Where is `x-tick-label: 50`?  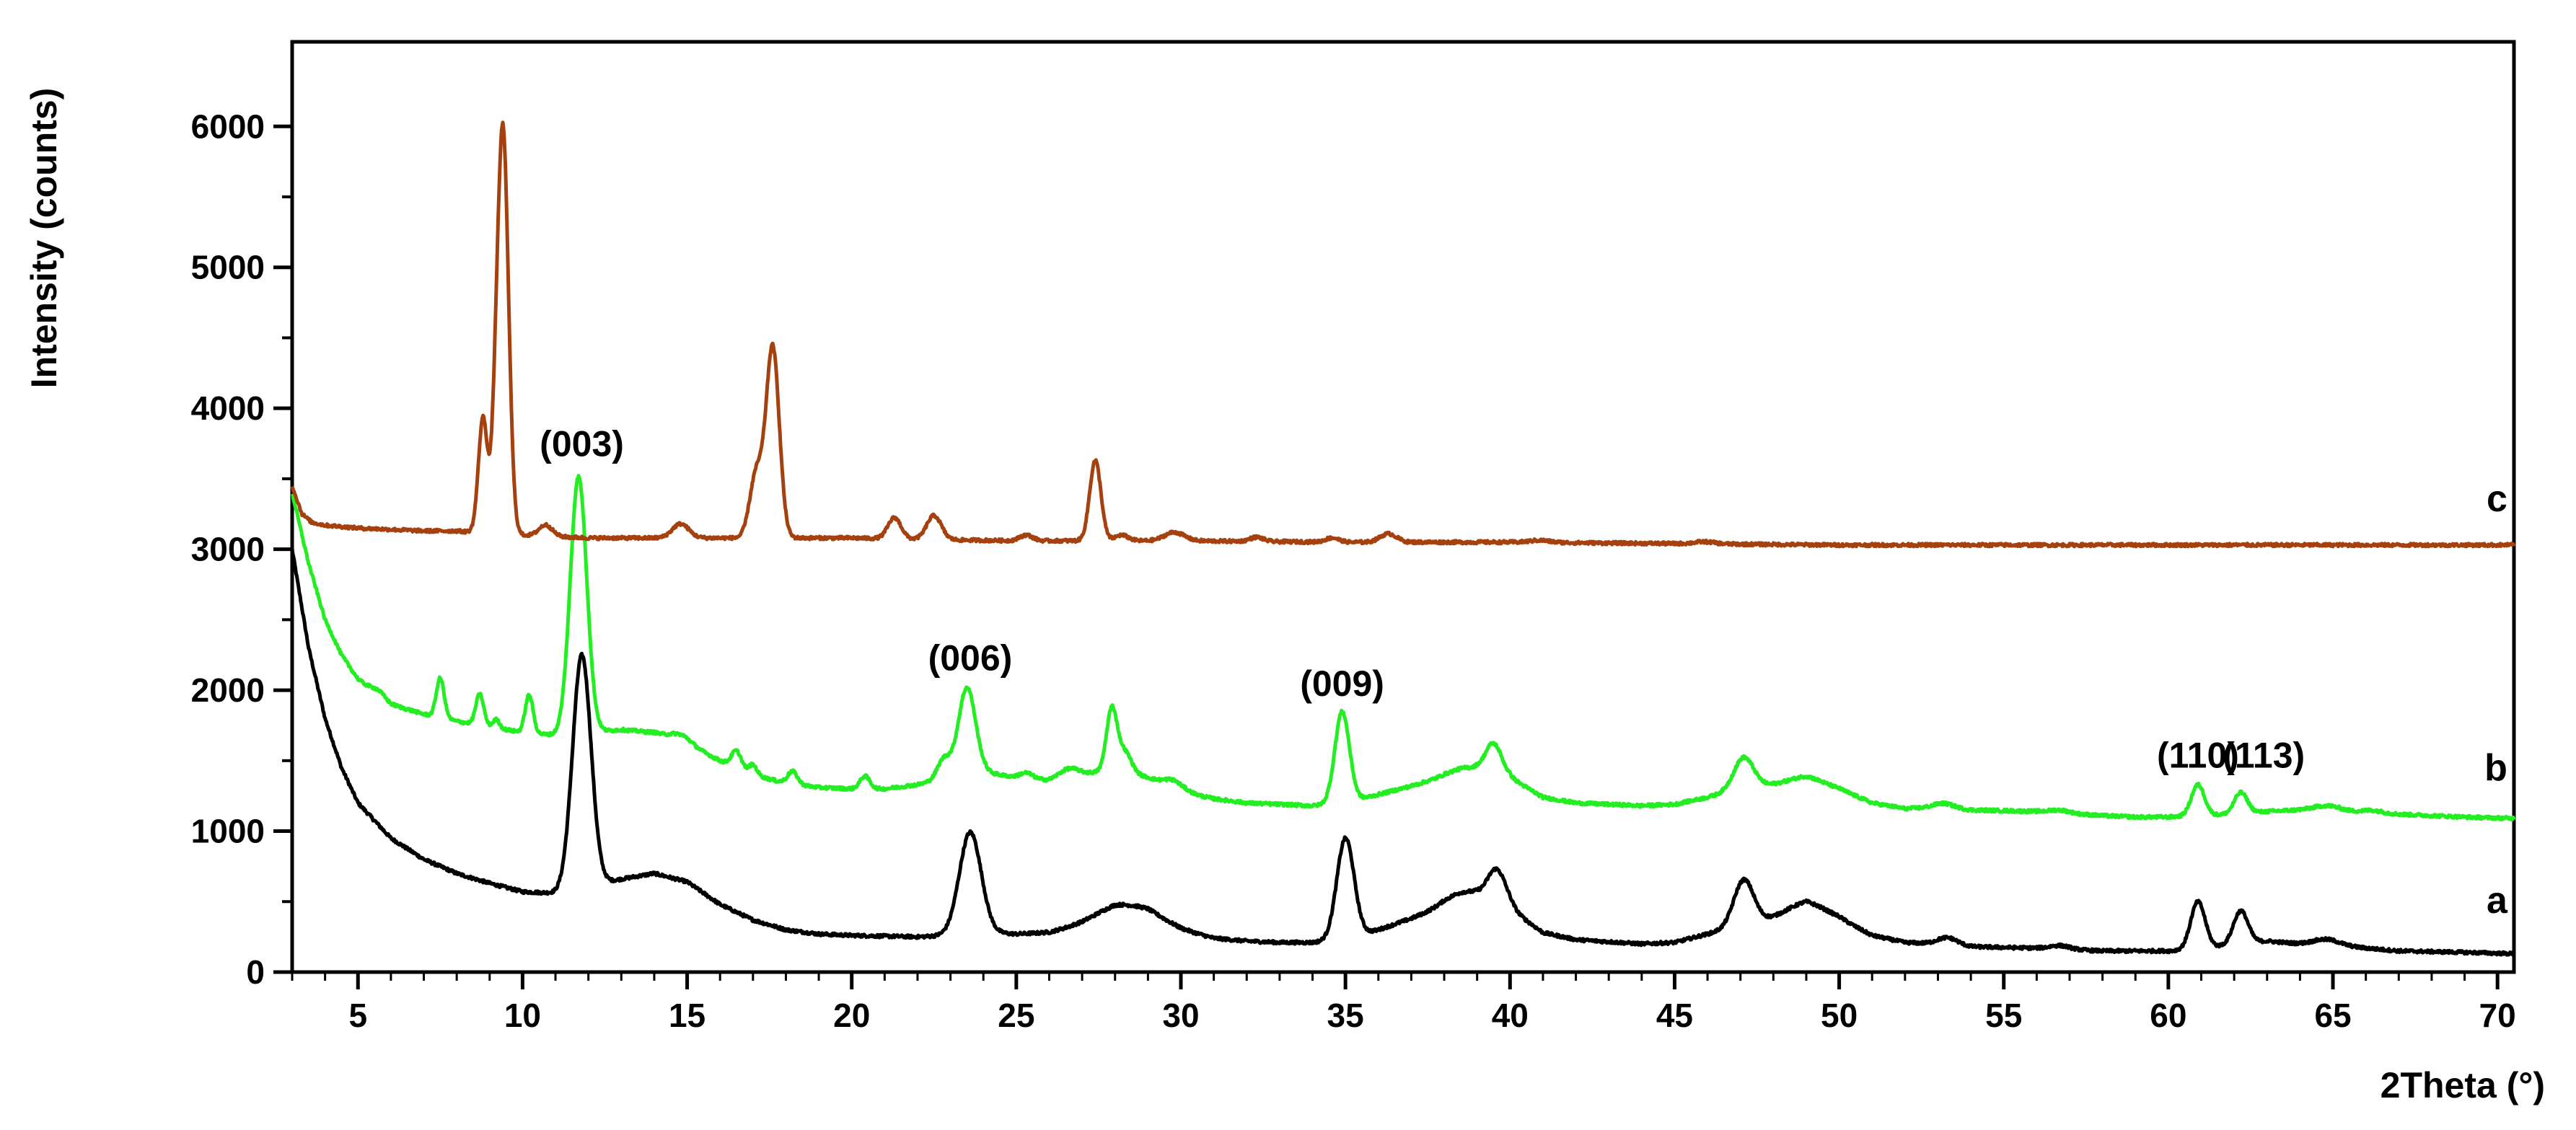
x-tick-label: 50 is located at coordinates (1839, 1015).